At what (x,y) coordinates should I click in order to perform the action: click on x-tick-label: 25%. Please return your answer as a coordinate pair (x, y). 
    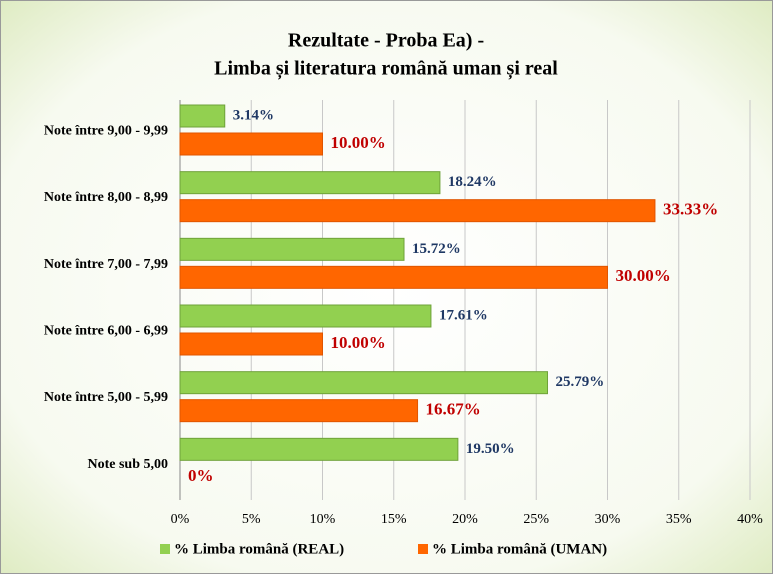
    Looking at the image, I should click on (536, 519).